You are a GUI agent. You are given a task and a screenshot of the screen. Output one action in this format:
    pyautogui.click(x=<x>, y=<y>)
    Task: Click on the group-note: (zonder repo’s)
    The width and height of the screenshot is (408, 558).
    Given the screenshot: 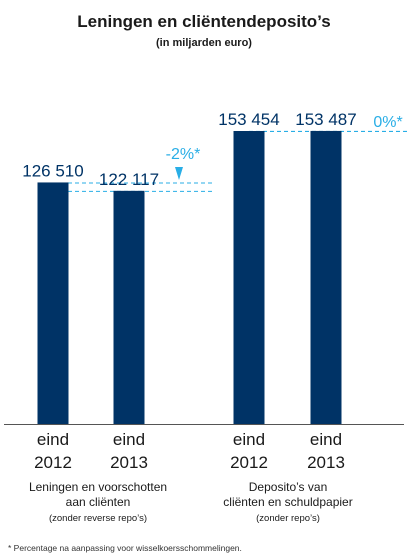 What is the action you would take?
    pyautogui.click(x=288, y=518)
    